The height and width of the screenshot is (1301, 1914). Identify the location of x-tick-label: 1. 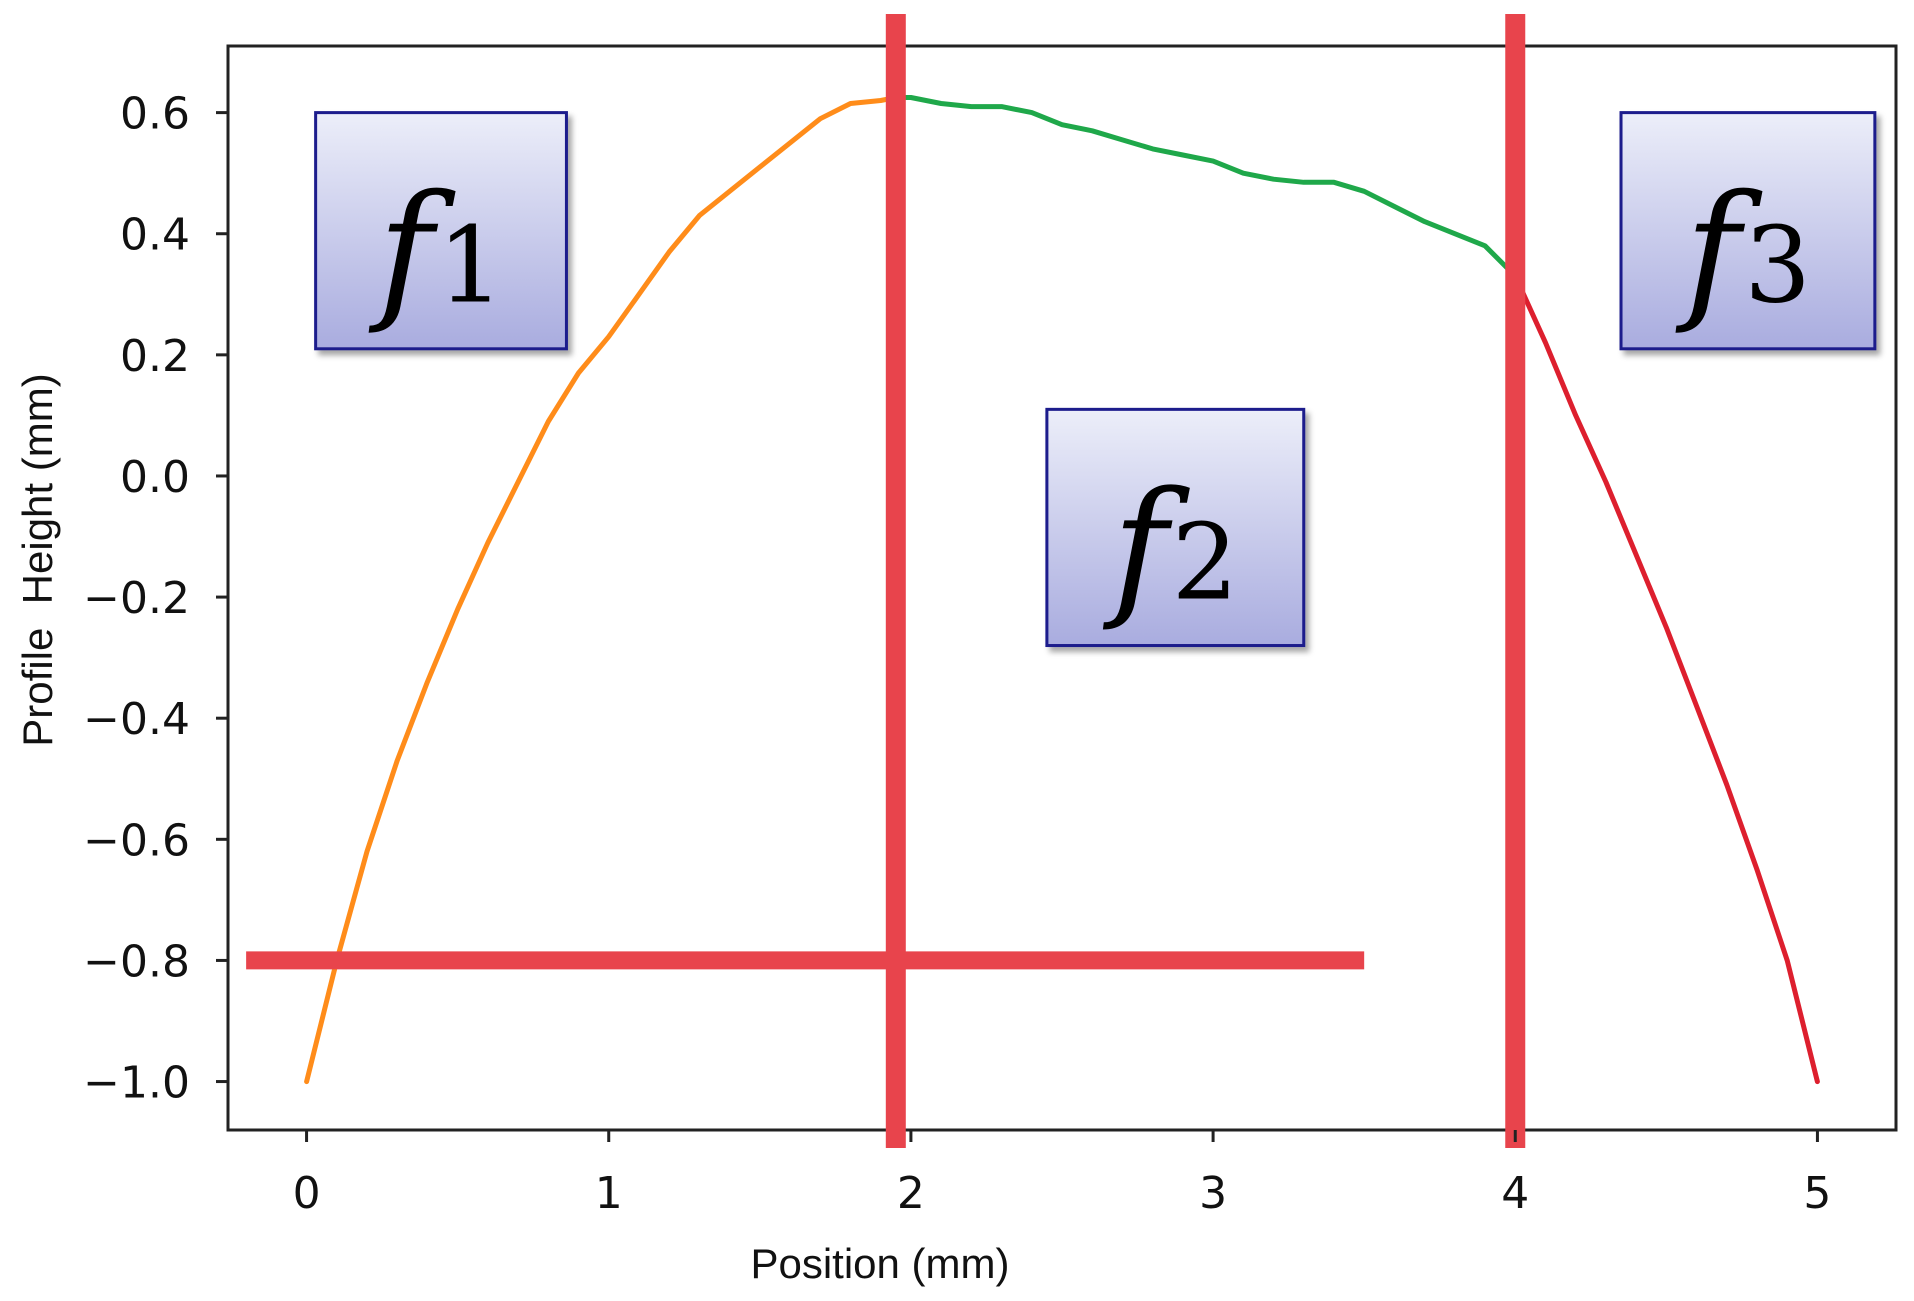
(609, 1193).